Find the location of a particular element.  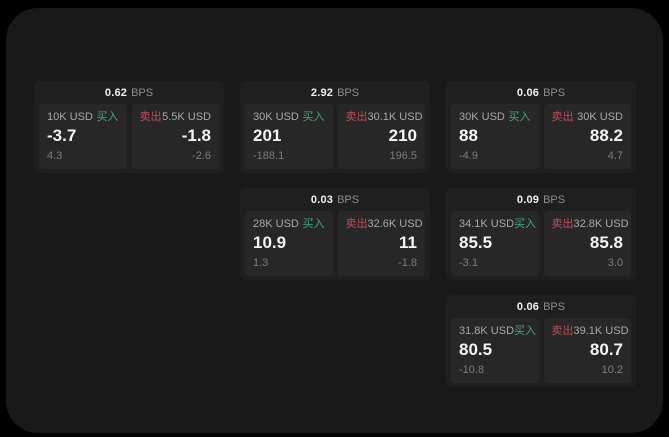

sell-price: 11 is located at coordinates (408, 242).